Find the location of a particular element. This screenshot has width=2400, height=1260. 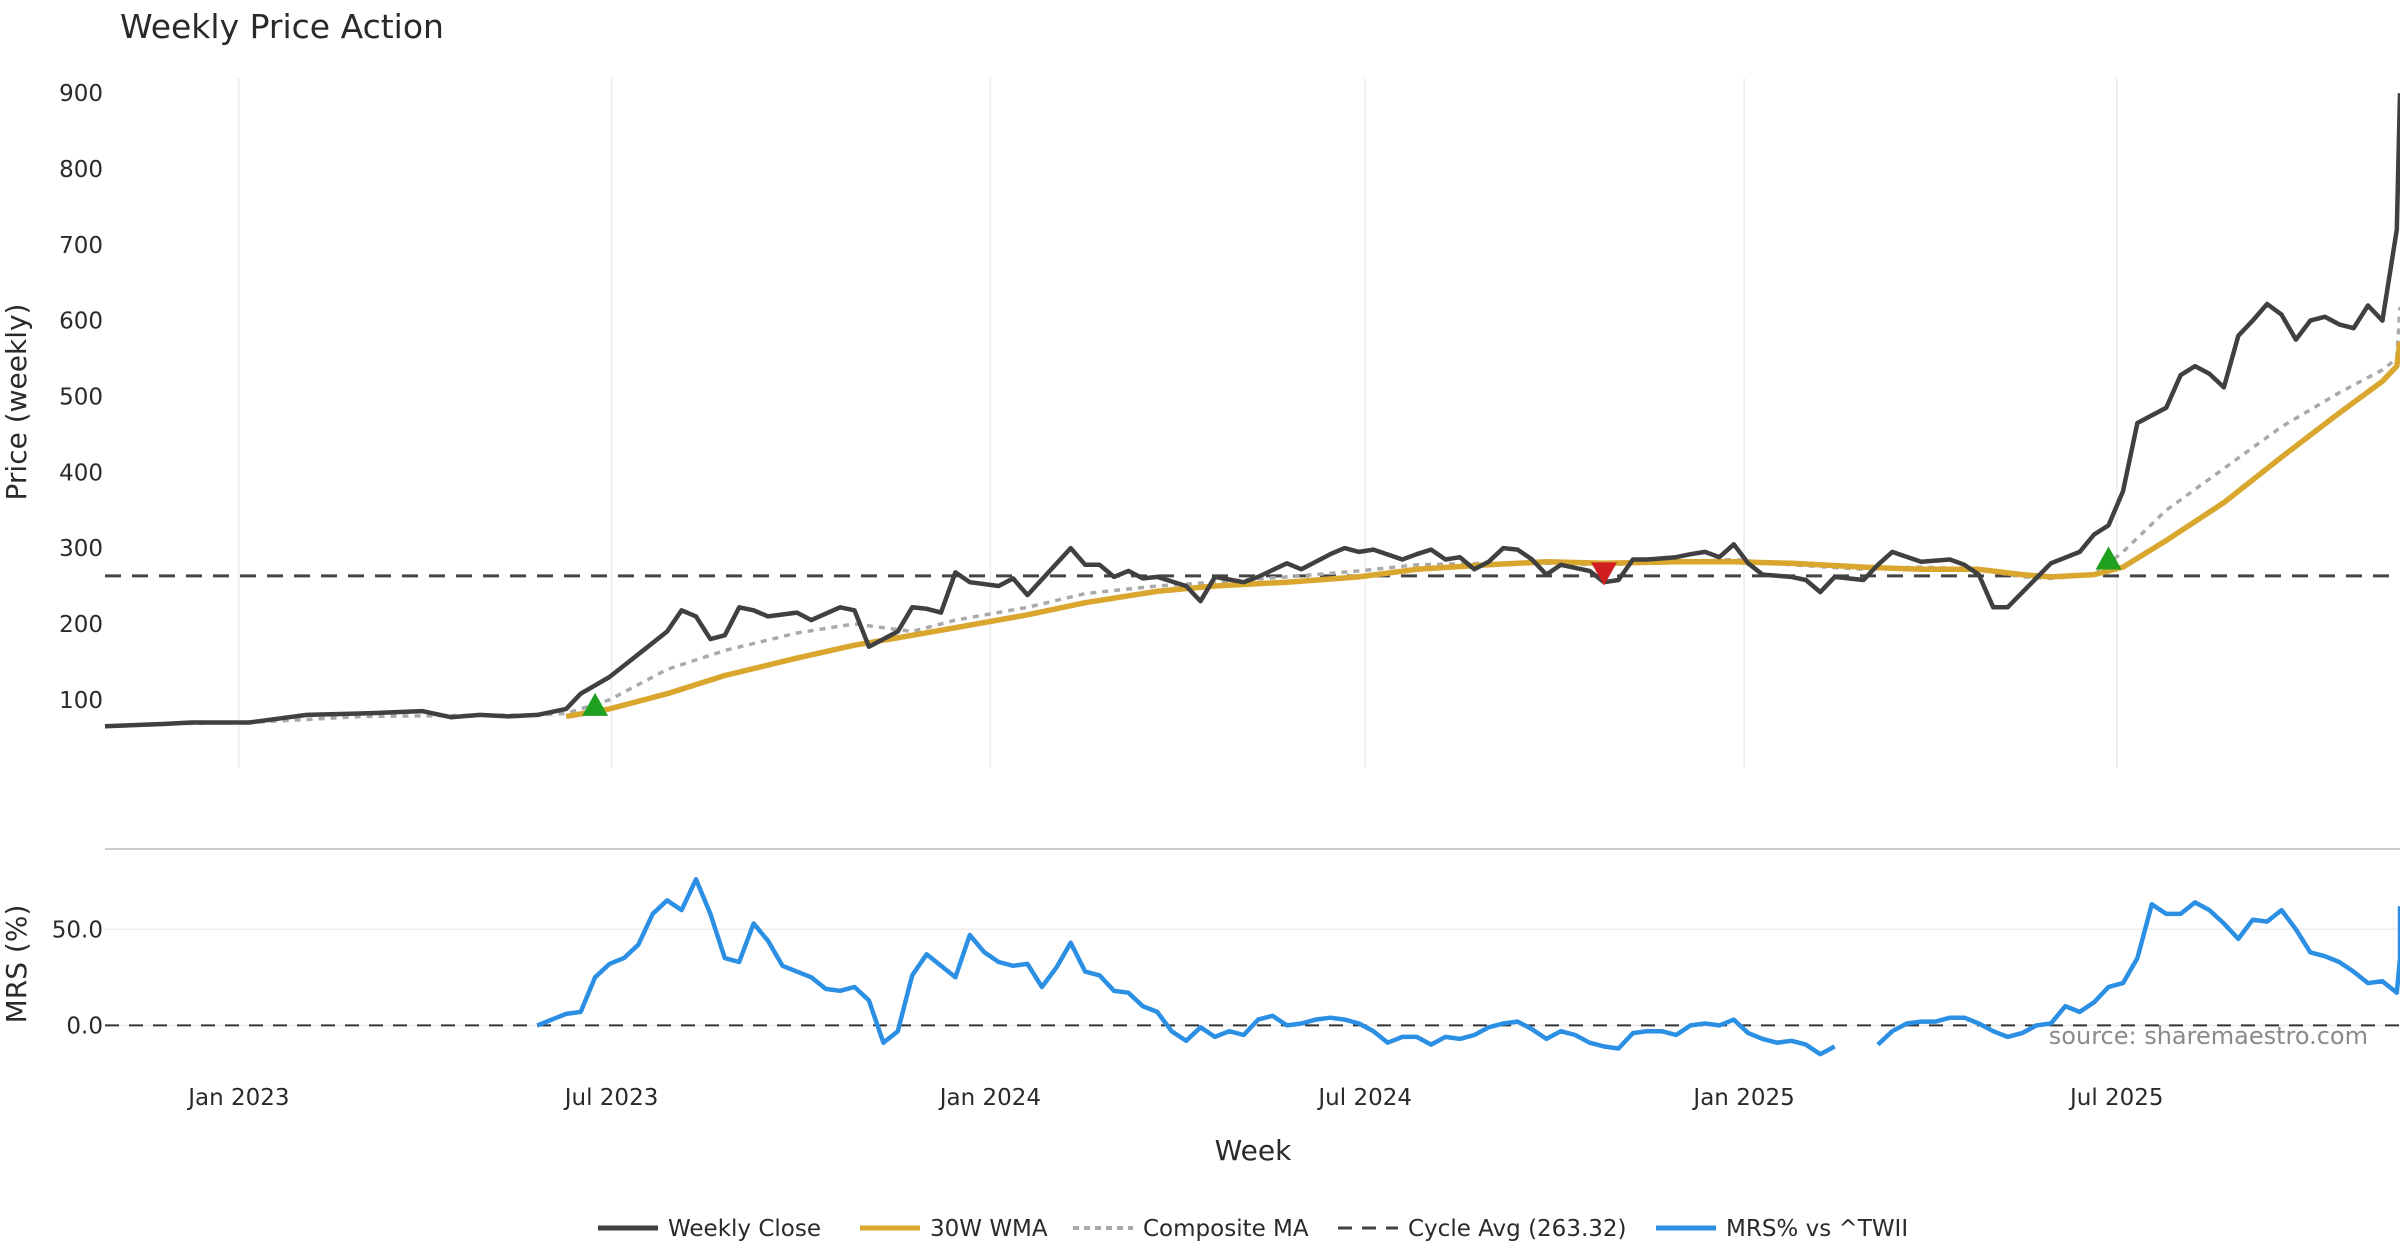

source-note: source: sharemaestro.com is located at coordinates (2208, 1036).